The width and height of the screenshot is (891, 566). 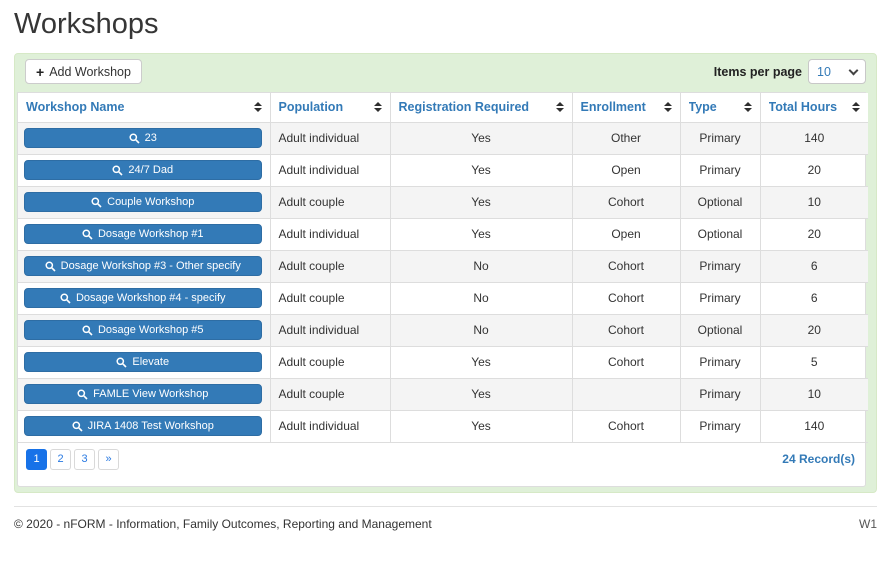 I want to click on workshop-name-cell: 23, so click(x=144, y=138).